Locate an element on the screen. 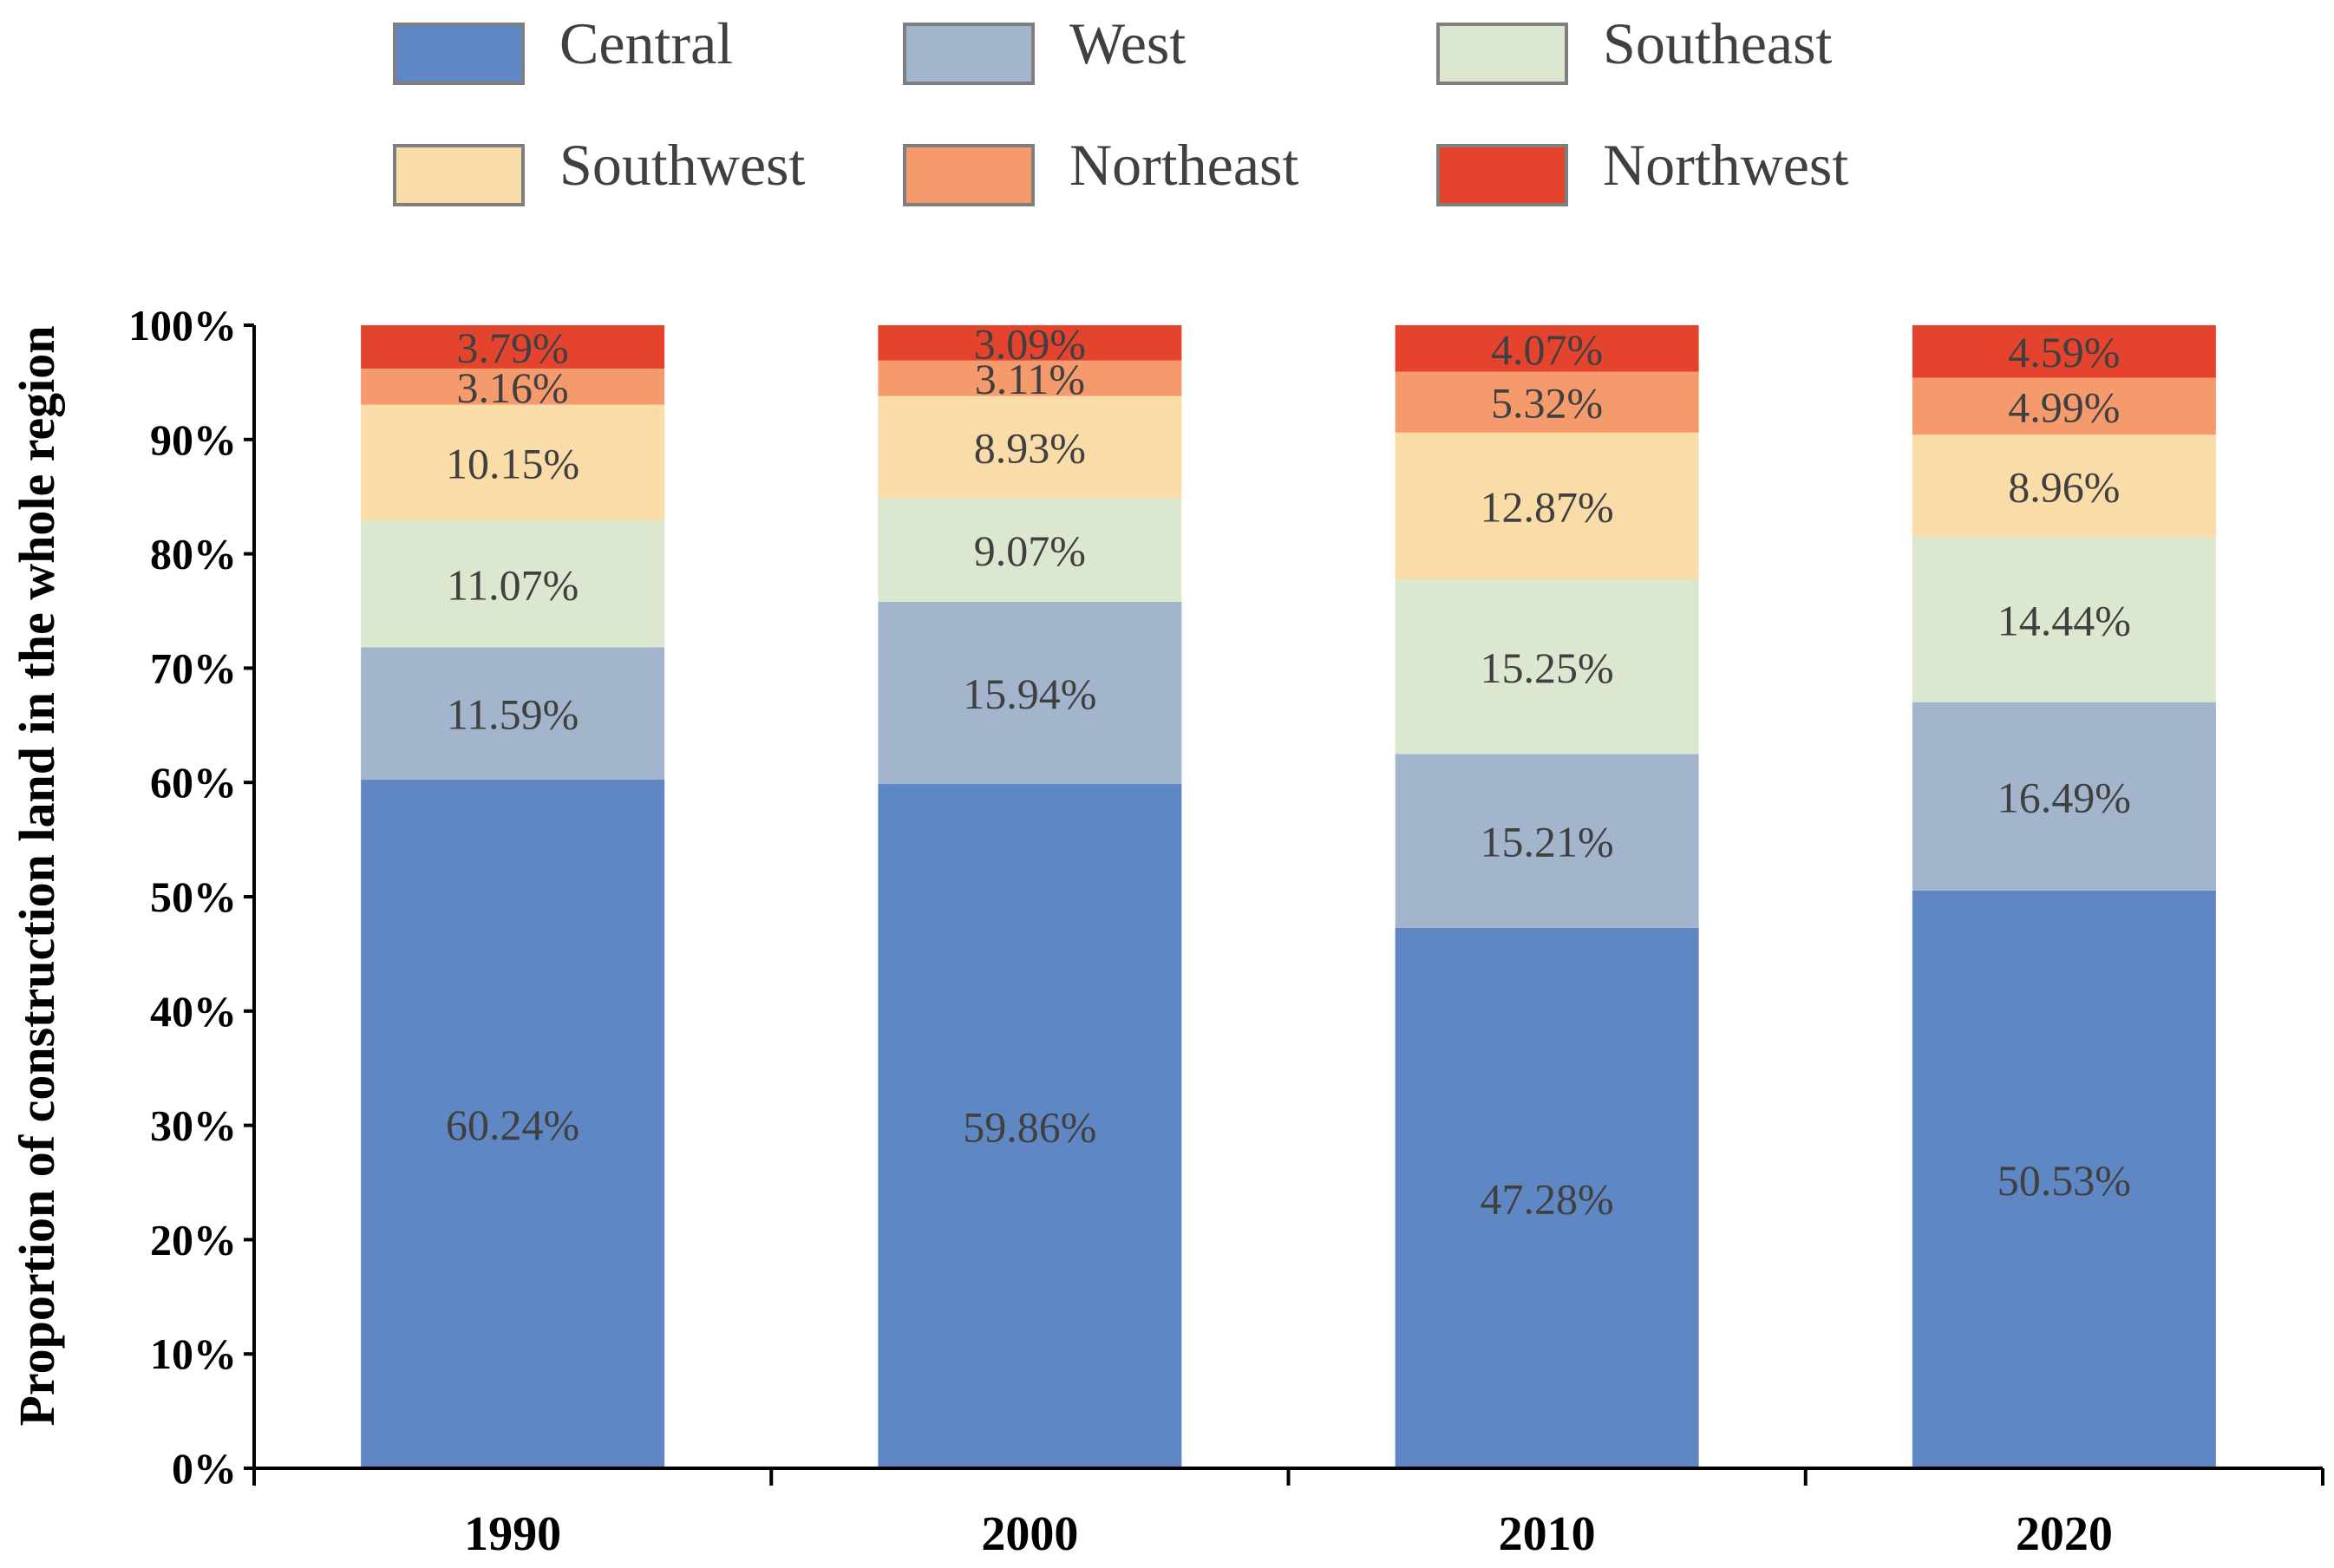 The image size is (2334, 1568). data-label-2000-northwest: 3.09% is located at coordinates (1030, 344).